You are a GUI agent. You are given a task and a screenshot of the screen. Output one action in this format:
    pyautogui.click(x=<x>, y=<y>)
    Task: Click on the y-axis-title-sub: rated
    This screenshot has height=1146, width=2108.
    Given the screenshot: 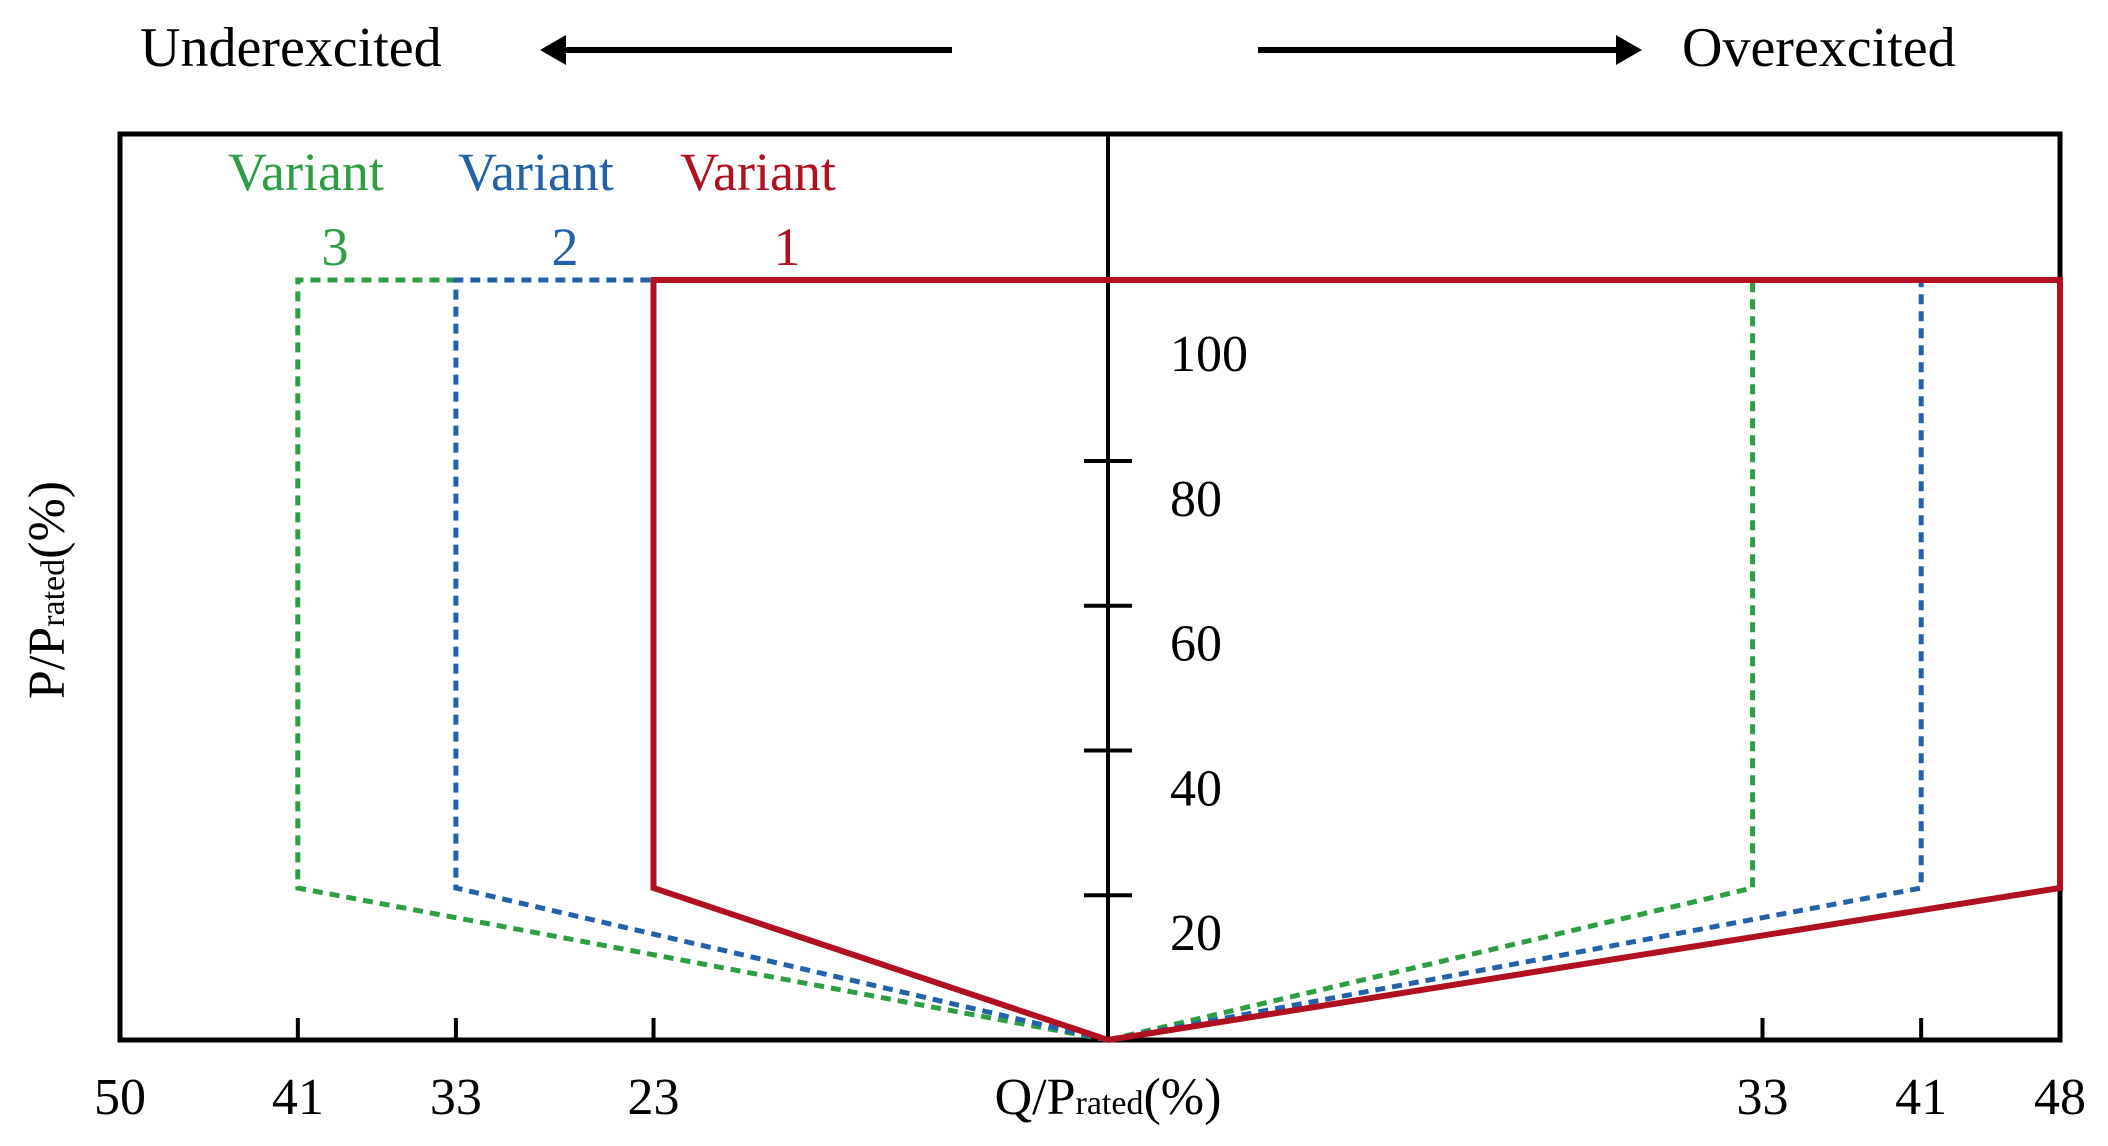 What is the action you would take?
    pyautogui.click(x=53, y=593)
    